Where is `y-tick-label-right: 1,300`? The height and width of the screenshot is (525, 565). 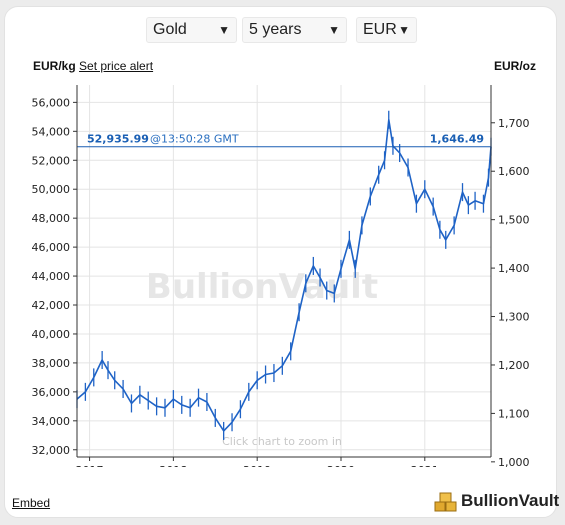 y-tick-label-right: 1,300 is located at coordinates (514, 317).